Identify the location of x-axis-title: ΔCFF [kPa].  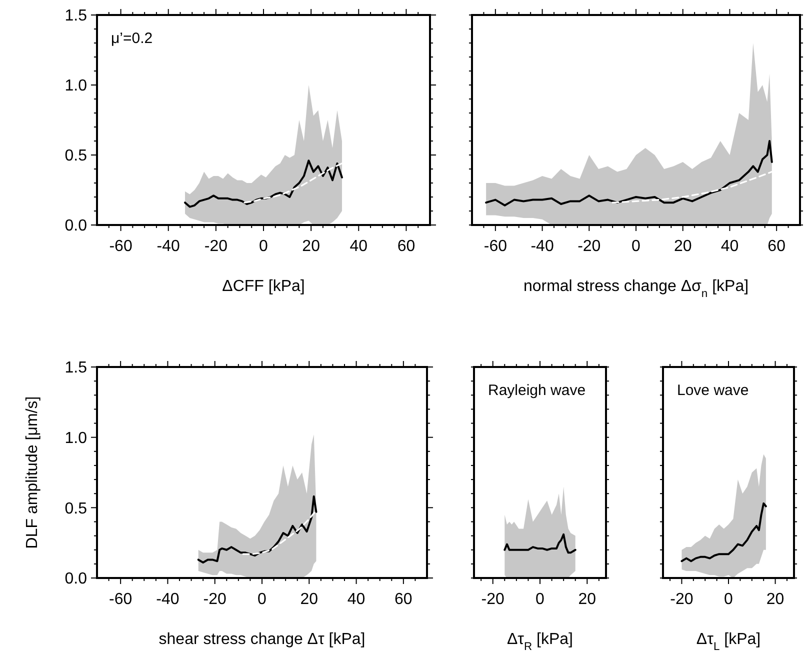
(263, 286).